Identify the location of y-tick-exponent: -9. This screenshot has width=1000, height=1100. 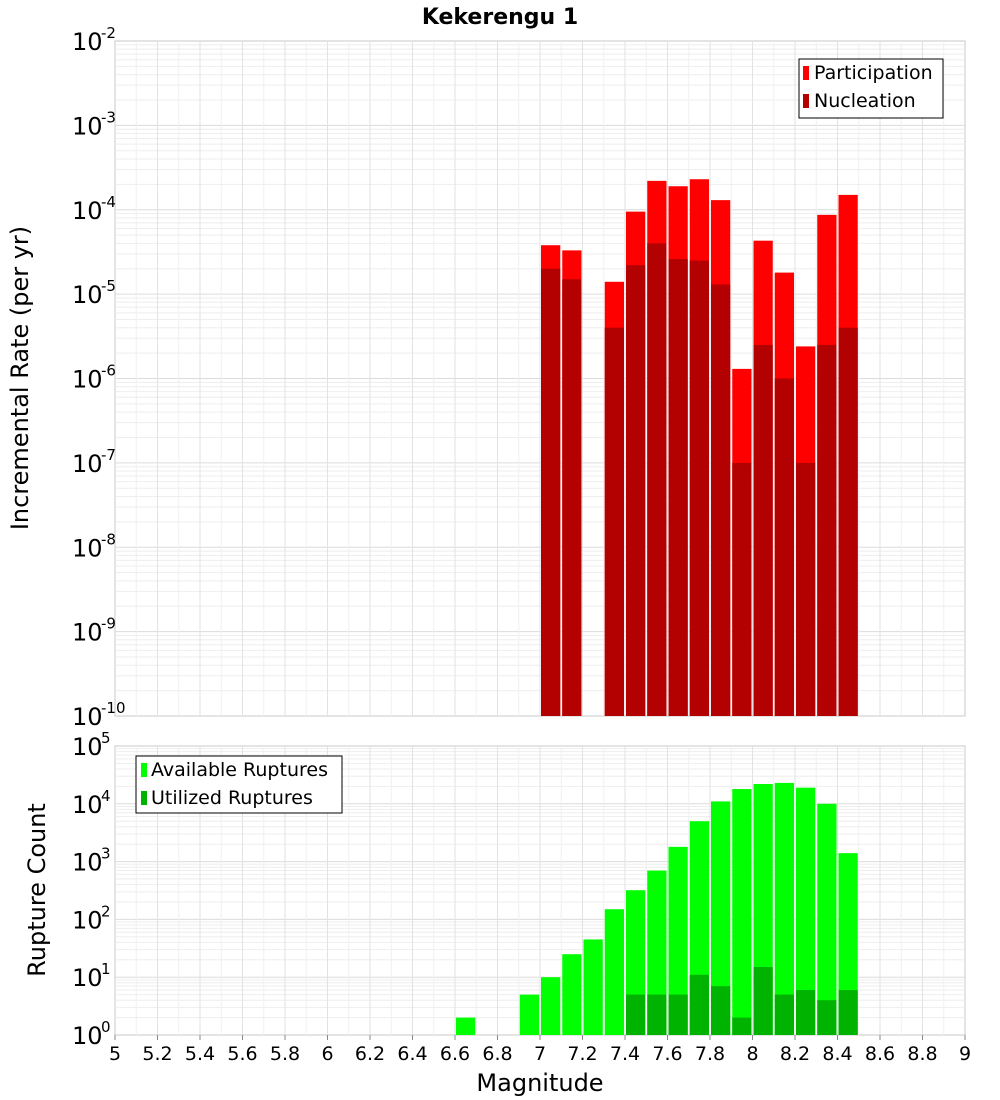
(108, 624).